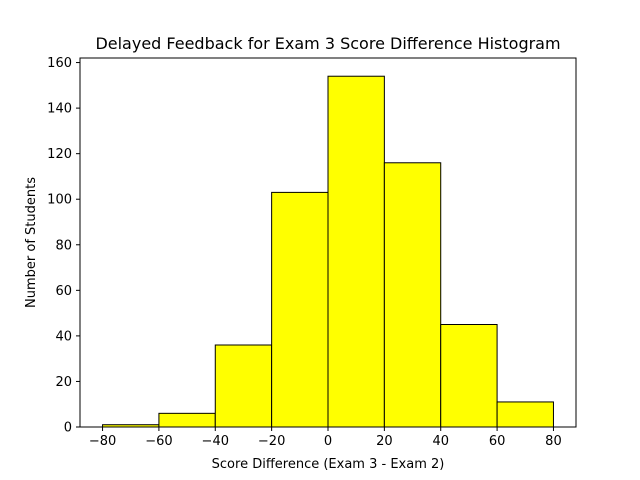 This screenshot has height=480, width=640. Describe the element at coordinates (215, 441) in the screenshot. I see `x-tick-label: −40` at that location.